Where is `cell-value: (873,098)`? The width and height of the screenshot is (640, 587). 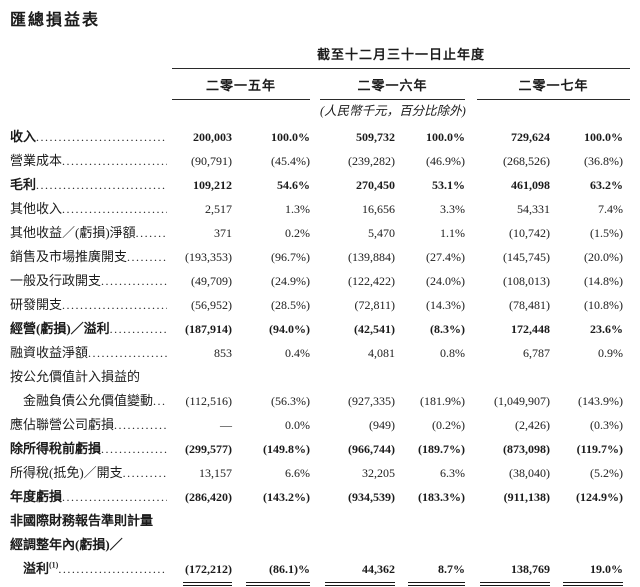 cell-value: (873,098) is located at coordinates (526, 449).